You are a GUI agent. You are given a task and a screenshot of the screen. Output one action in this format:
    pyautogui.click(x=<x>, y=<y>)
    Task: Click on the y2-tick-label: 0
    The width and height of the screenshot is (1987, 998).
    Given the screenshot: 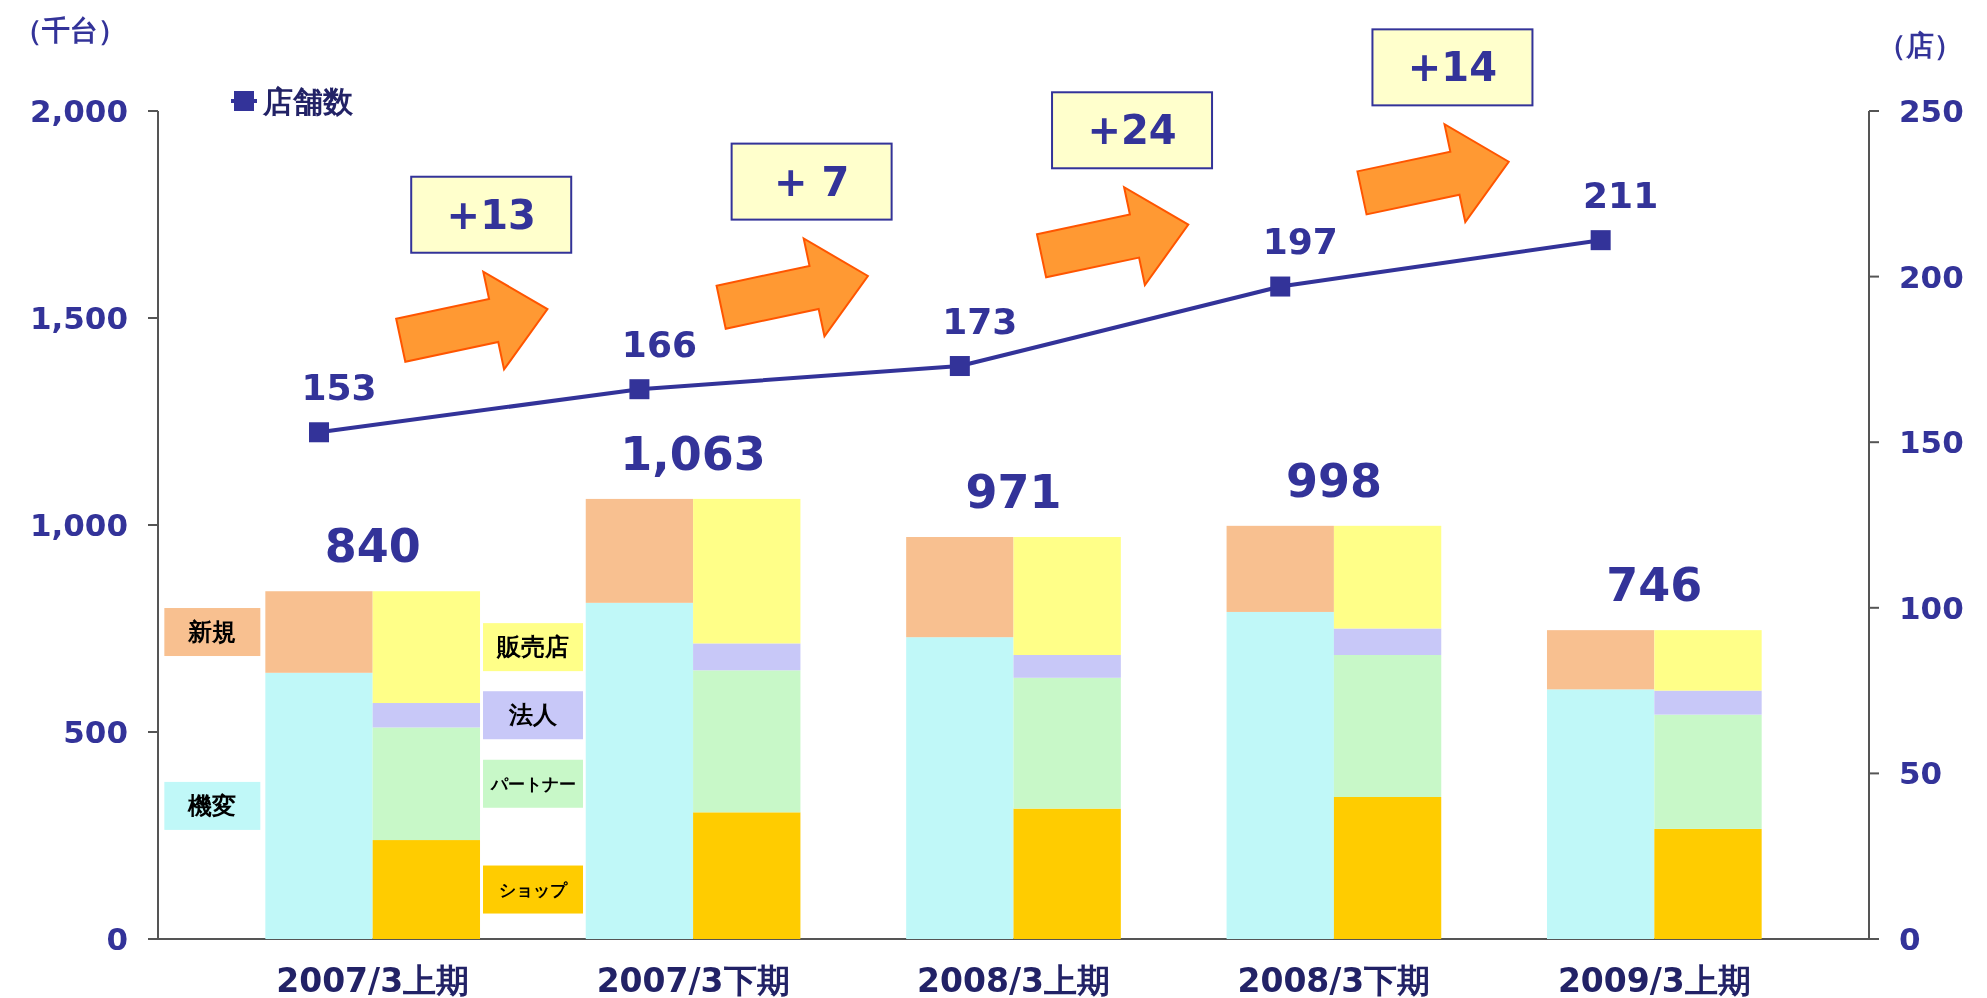 What is the action you would take?
    pyautogui.click(x=1910, y=939)
    